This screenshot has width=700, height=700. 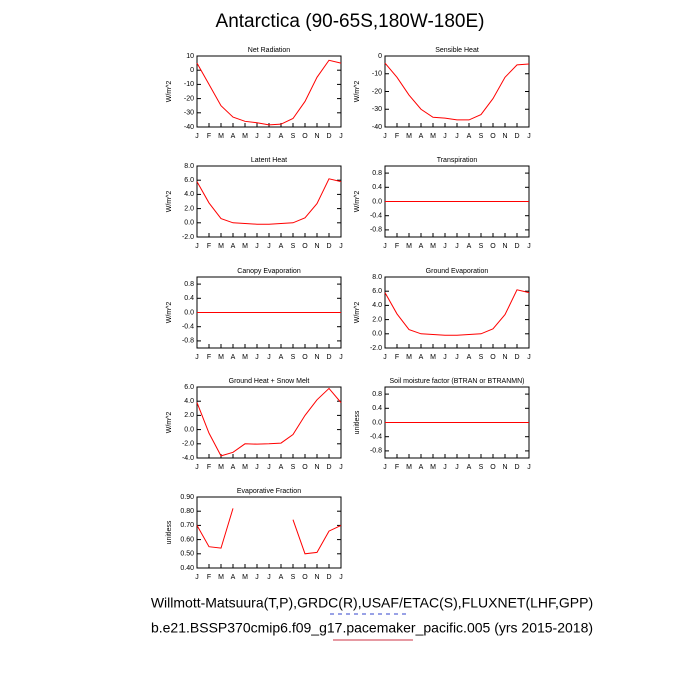 What do you see at coordinates (169, 532) in the screenshot?
I see `y-axis-label: unitless` at bounding box center [169, 532].